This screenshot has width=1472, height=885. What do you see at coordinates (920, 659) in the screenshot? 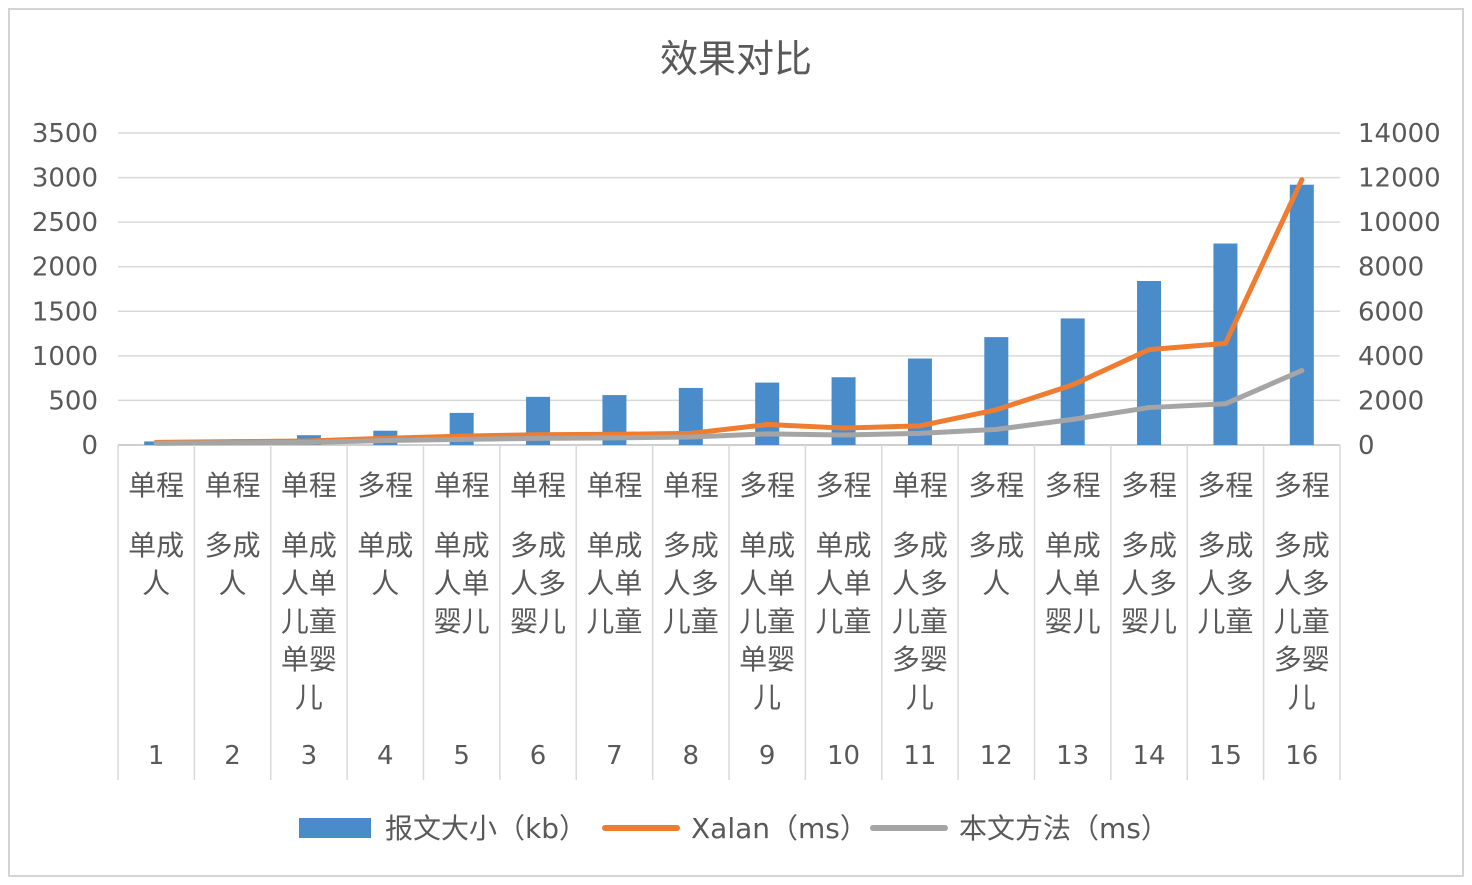
I see `category-label: 多婴` at bounding box center [920, 659].